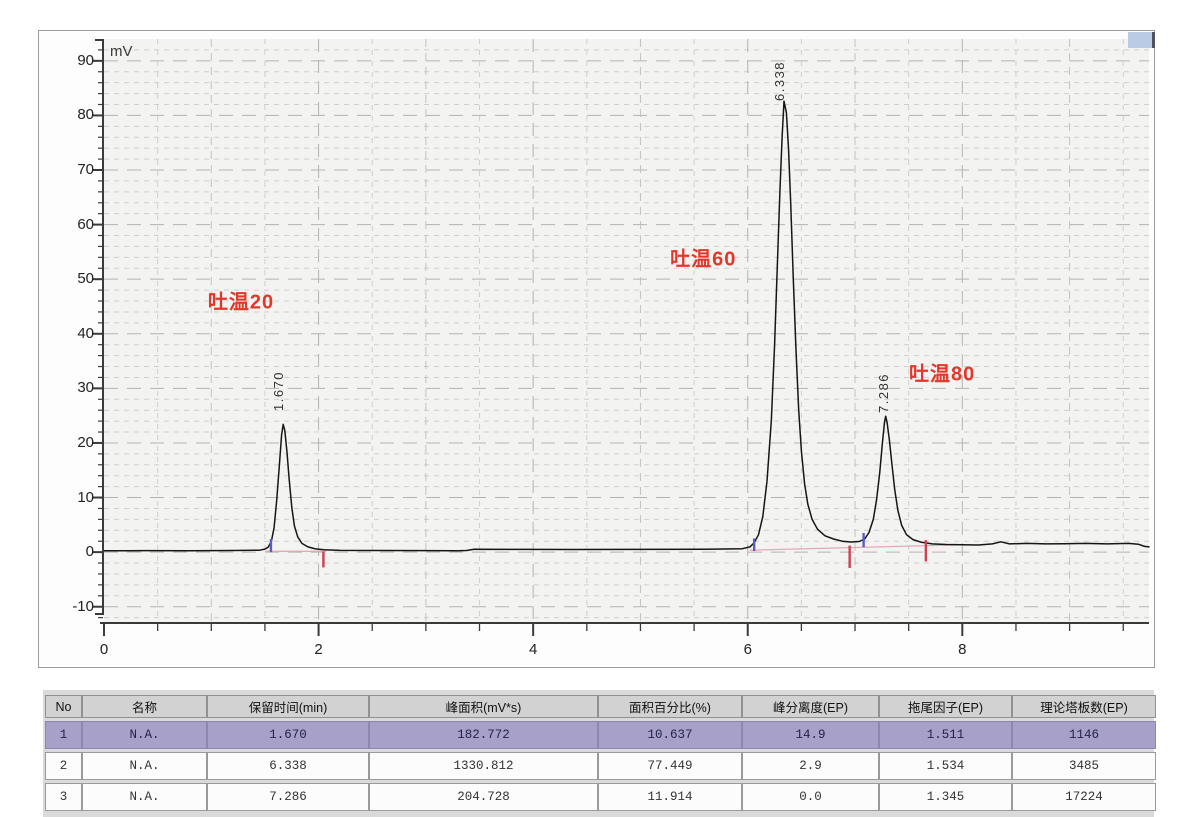  Describe the element at coordinates (144, 706) in the screenshot. I see `column-header: 名称` at that location.